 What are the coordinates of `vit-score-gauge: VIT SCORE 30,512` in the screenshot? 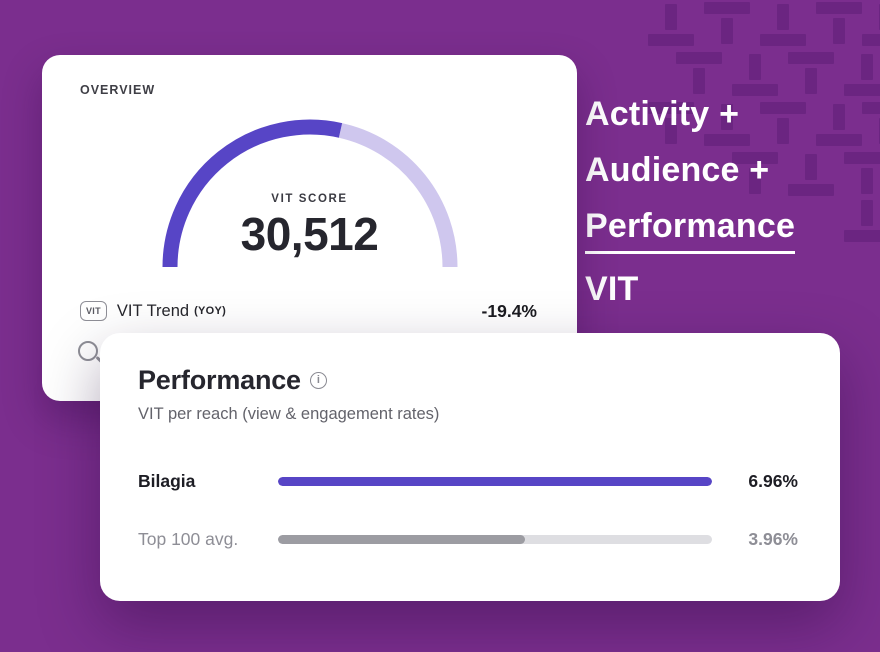 It's located at (310, 191).